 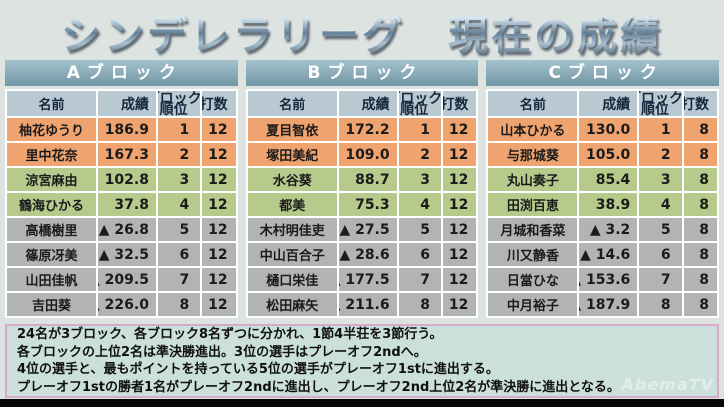 What do you see at coordinates (367, 204) in the screenshot?
I see `player-score-cell: 75.3` at bounding box center [367, 204].